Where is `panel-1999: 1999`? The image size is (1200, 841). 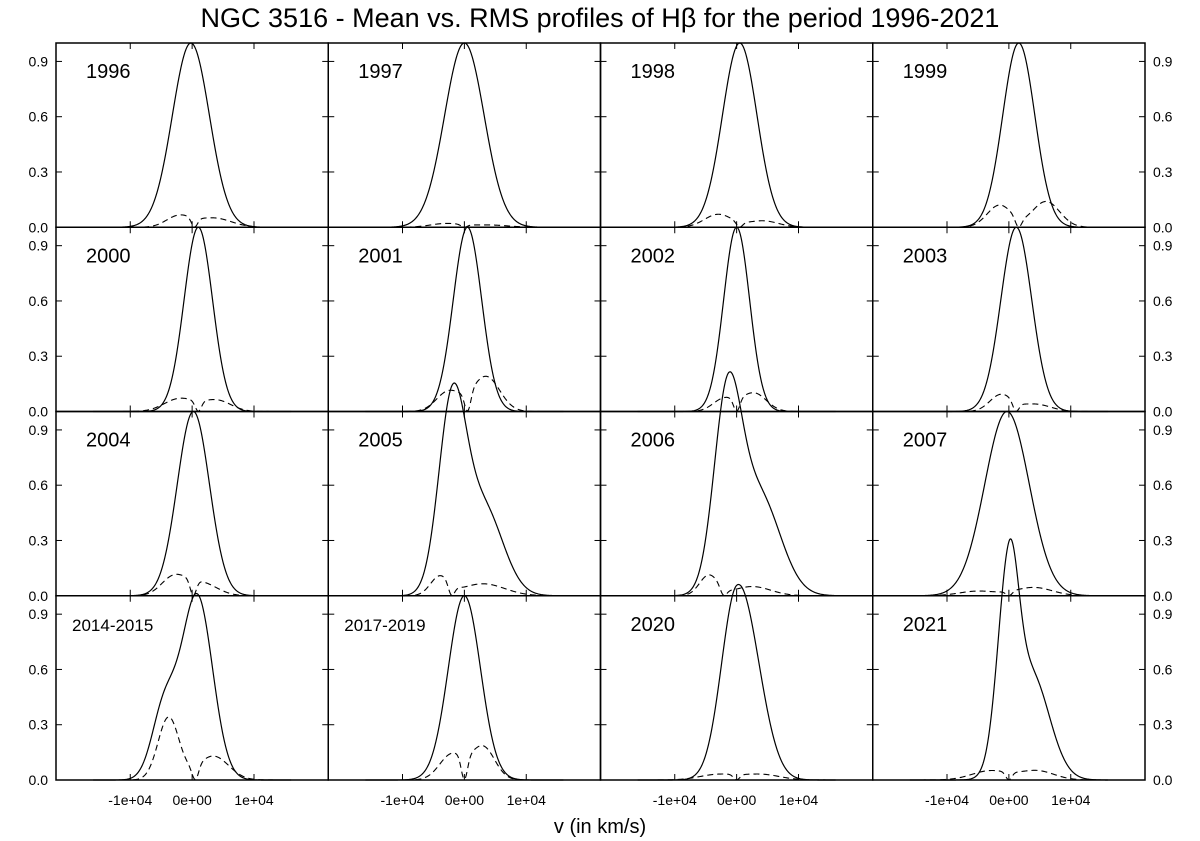
panel-1999: 1999 is located at coordinates (1009, 135).